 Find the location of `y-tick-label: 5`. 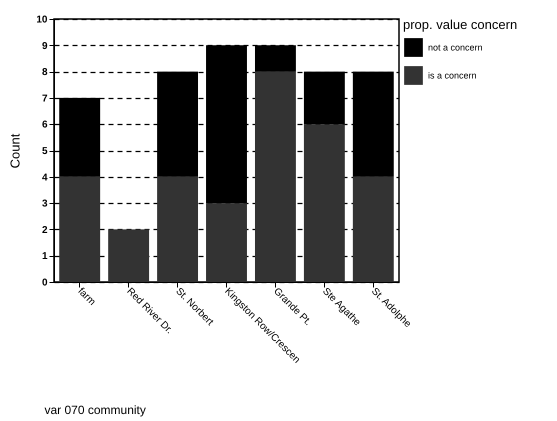

y-tick-label: 5 is located at coordinates (45, 151).